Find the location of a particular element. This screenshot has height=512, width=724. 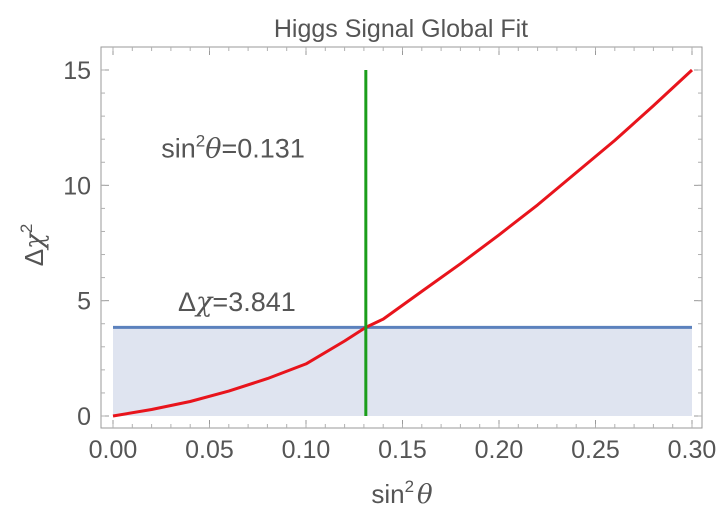

y-tick-label: 5 is located at coordinates (84, 302).